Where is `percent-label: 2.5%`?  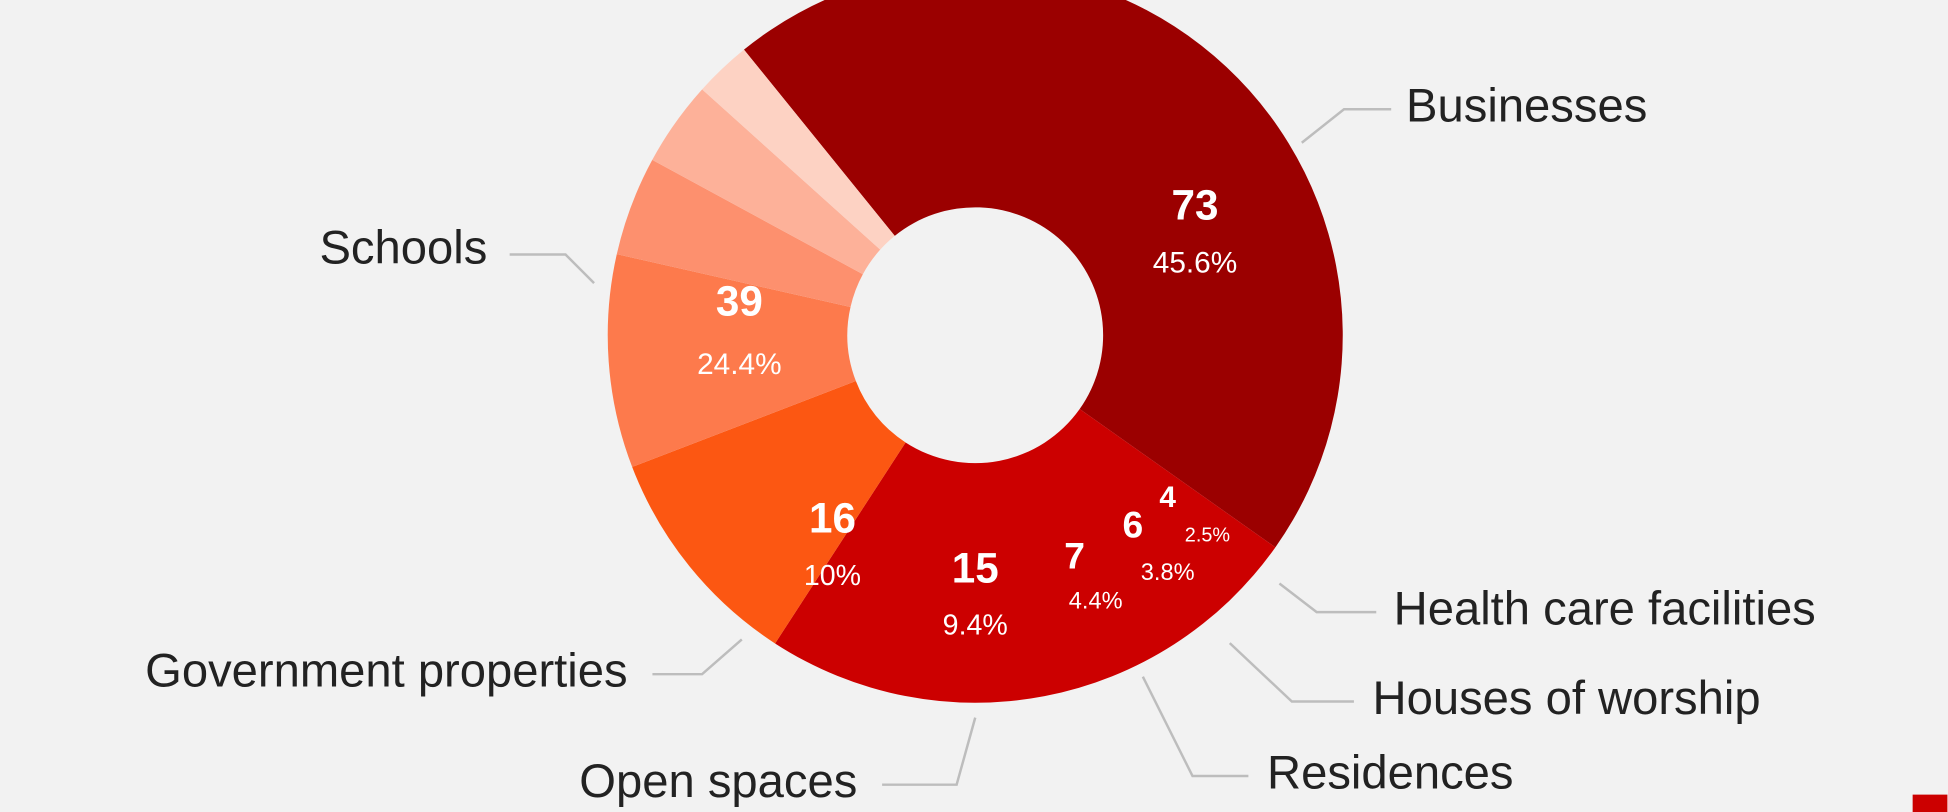
percent-label: 2.5% is located at coordinates (1207, 536).